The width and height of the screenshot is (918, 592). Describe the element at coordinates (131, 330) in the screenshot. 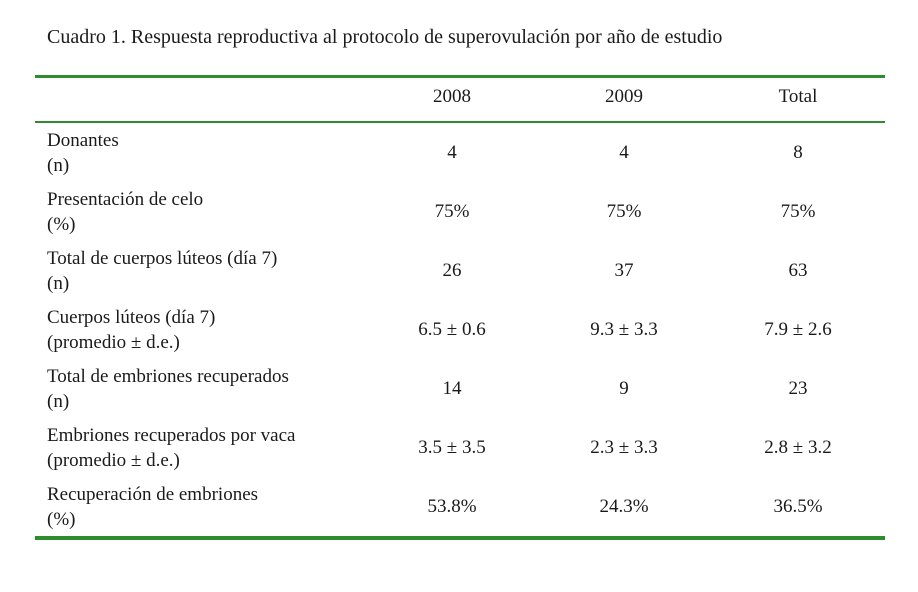

I see `row-label: Cuerpos lúteos (día 7) (promedio ± d.e.)` at that location.